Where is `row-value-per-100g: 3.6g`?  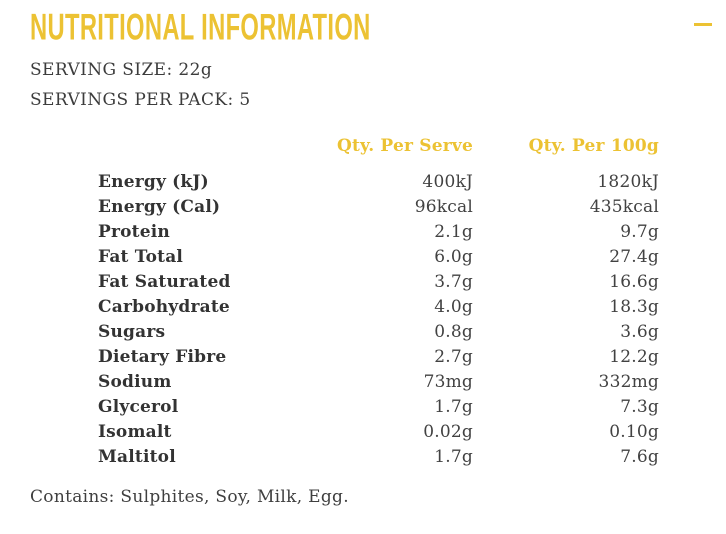
row-value-per-100g: 3.6g is located at coordinates (639, 332).